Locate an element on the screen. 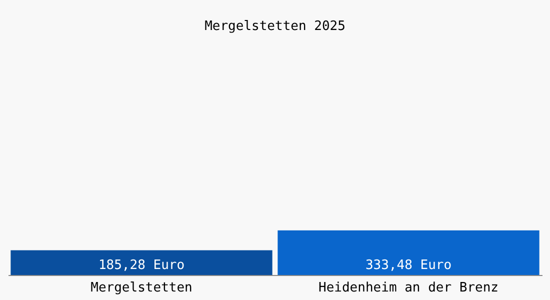 This screenshot has height=300, width=550. x-tick-label: Heidenheim an der Brenz is located at coordinates (408, 288).